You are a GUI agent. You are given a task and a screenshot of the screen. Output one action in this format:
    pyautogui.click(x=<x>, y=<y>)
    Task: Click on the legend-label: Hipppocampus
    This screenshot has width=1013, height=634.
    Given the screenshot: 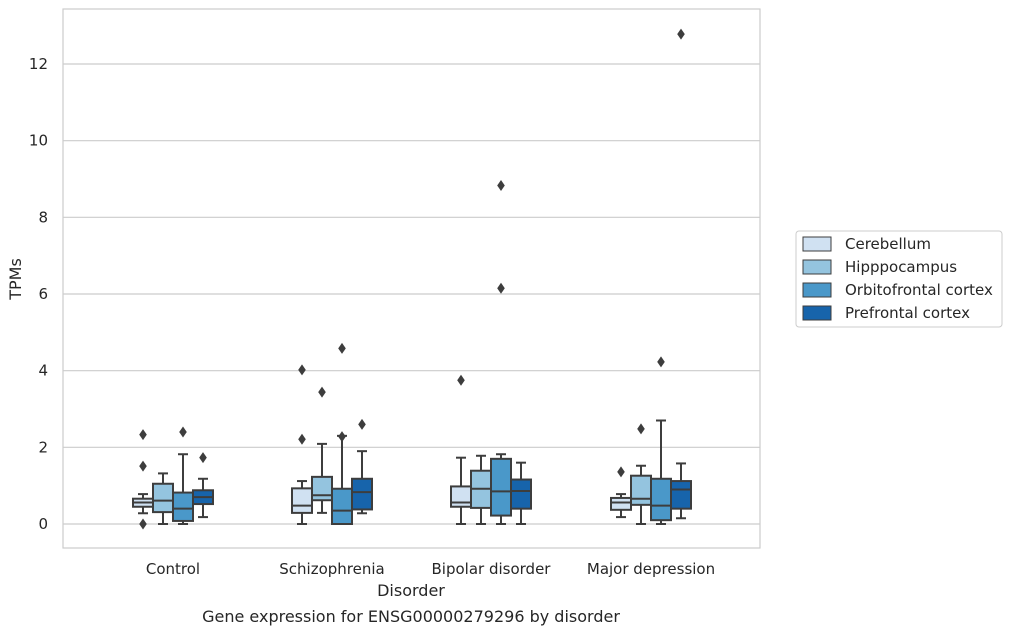 What is the action you would take?
    pyautogui.click(x=901, y=267)
    